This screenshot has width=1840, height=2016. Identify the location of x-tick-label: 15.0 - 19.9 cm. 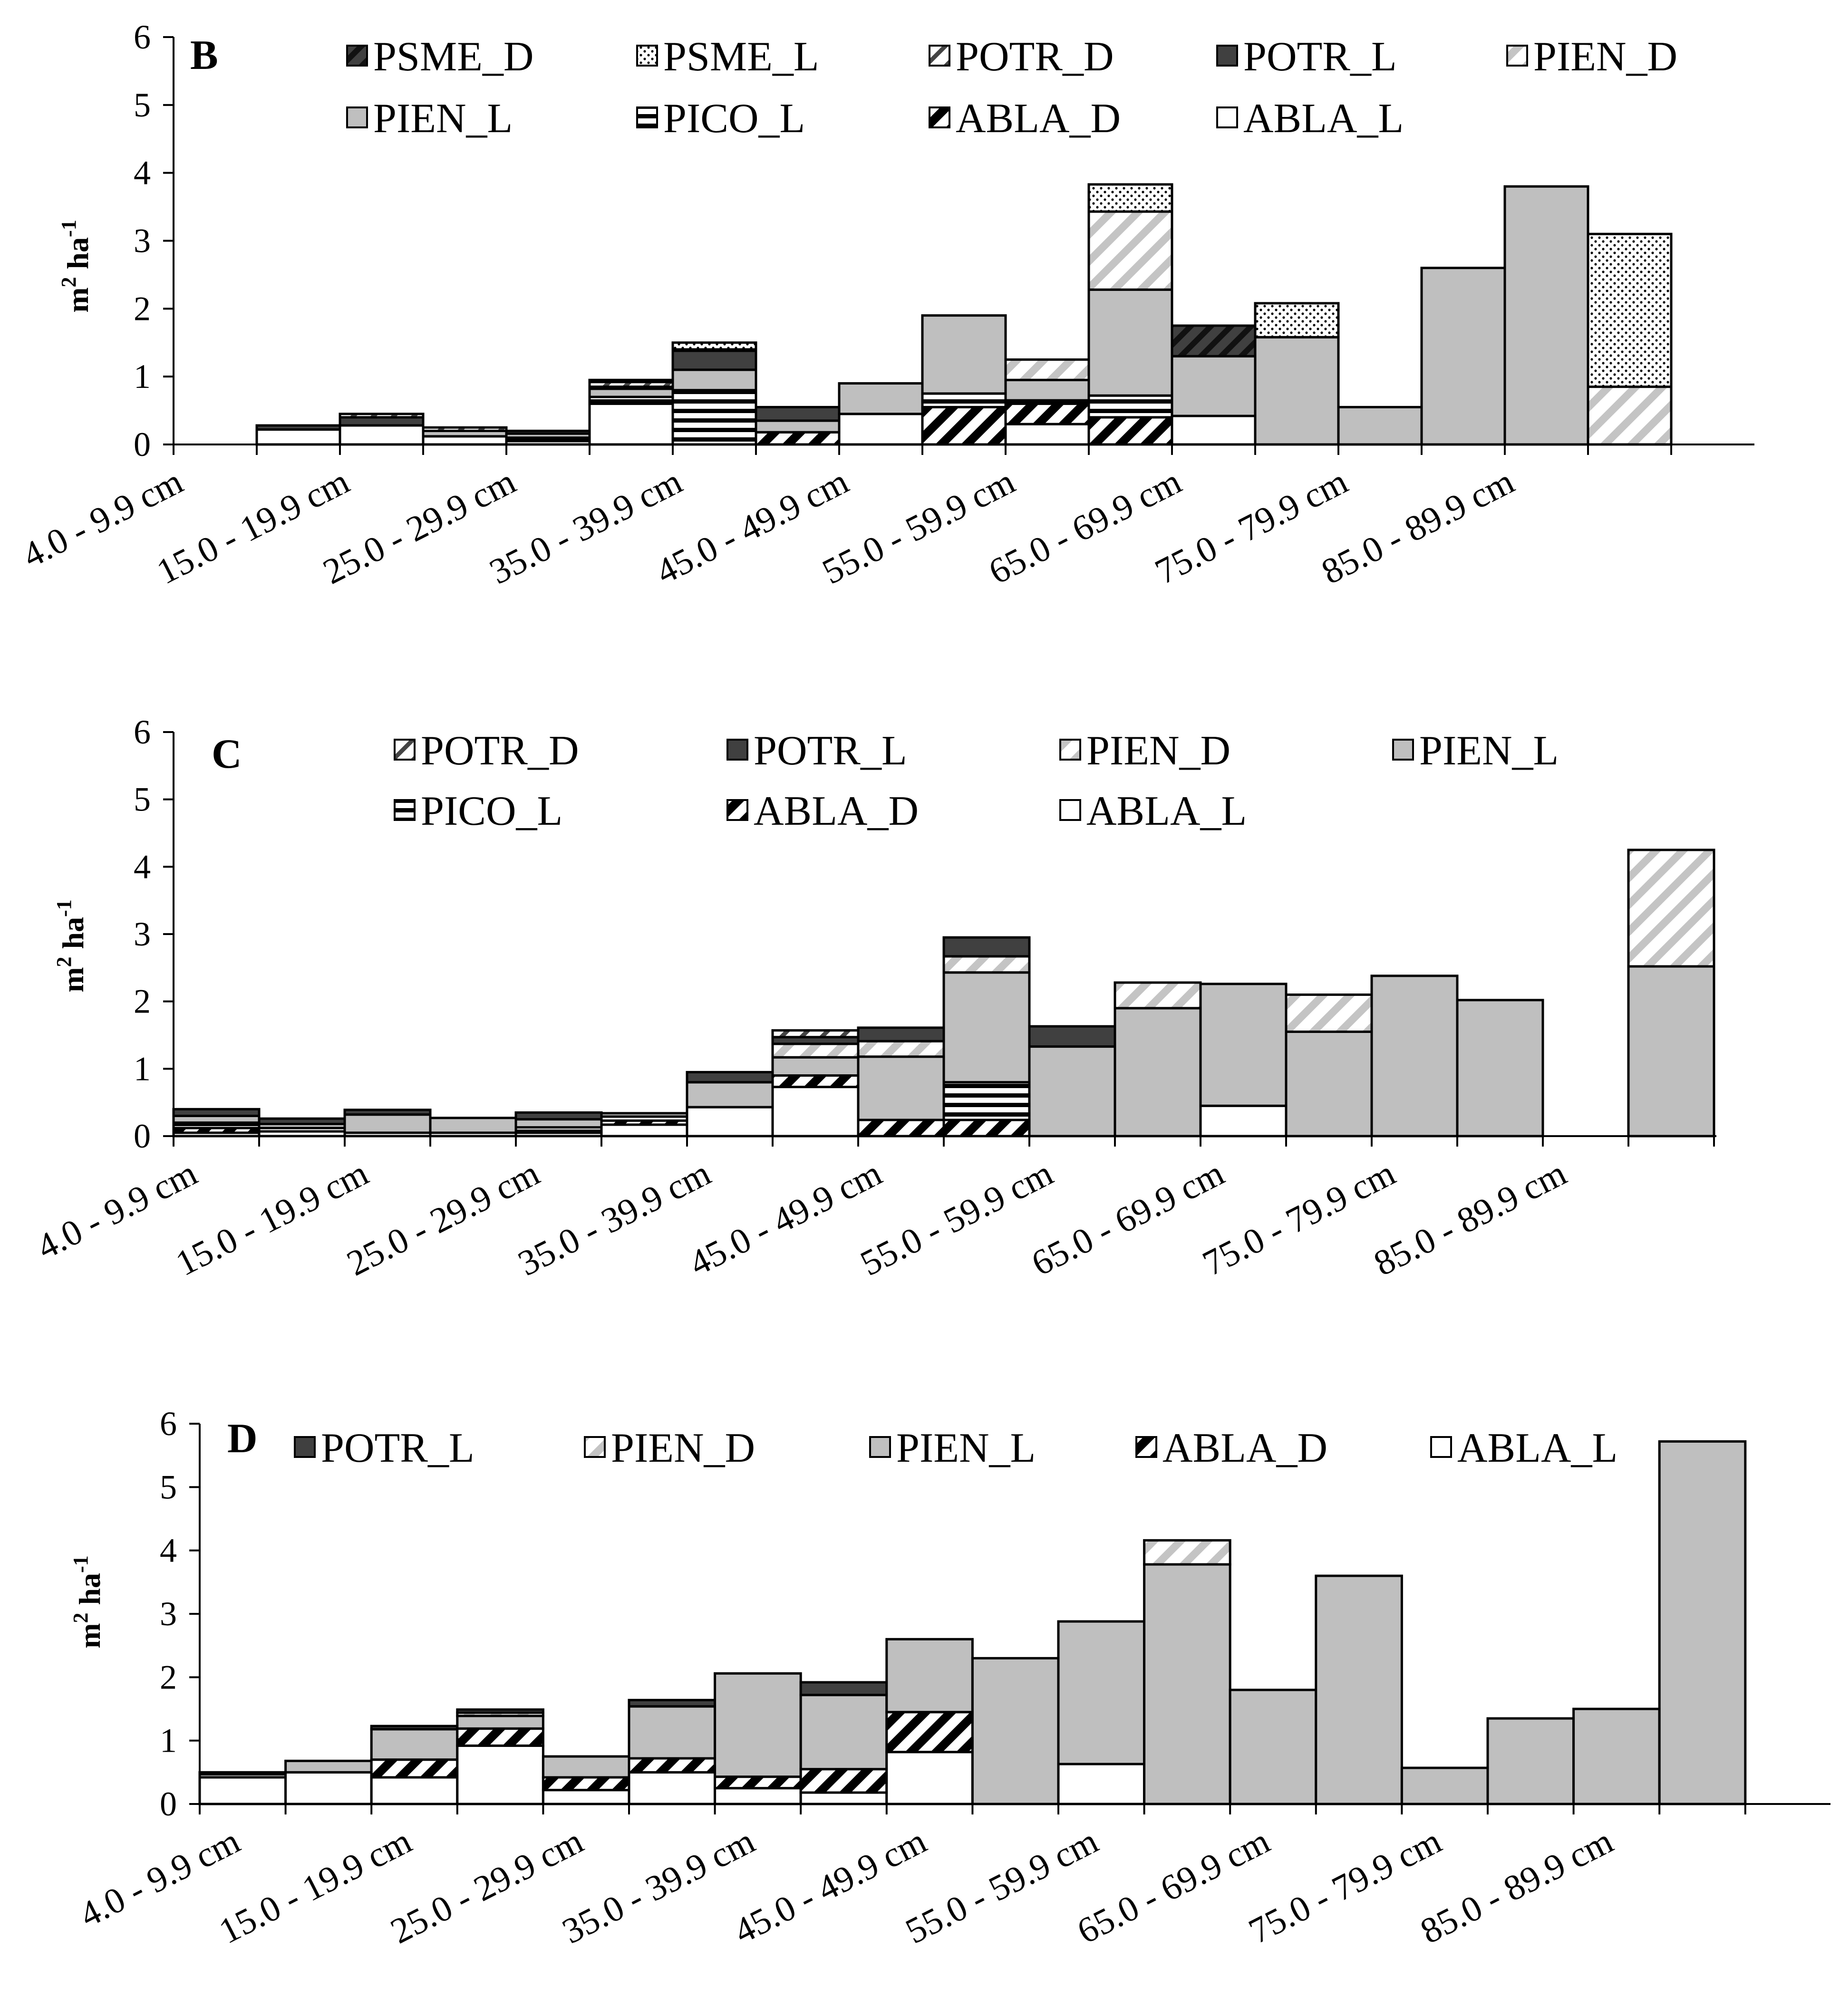
(272, 1218).